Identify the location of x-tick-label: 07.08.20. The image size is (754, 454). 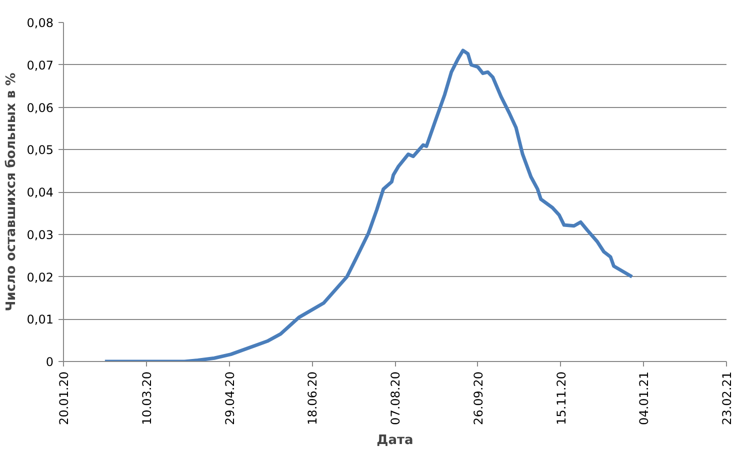
(395, 398).